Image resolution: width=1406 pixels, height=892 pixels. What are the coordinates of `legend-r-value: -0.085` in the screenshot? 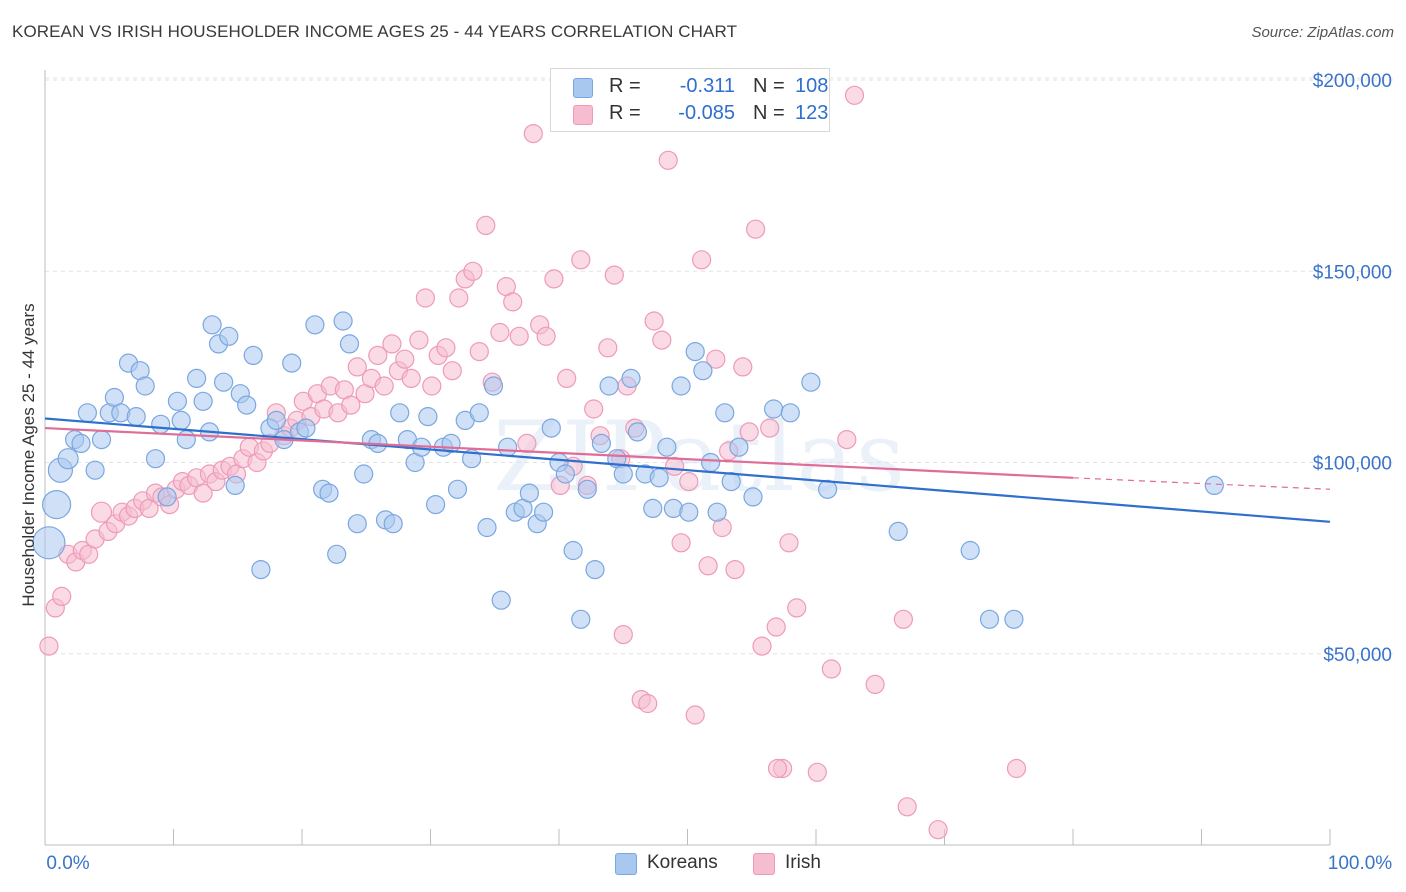 It's located at (706, 113).